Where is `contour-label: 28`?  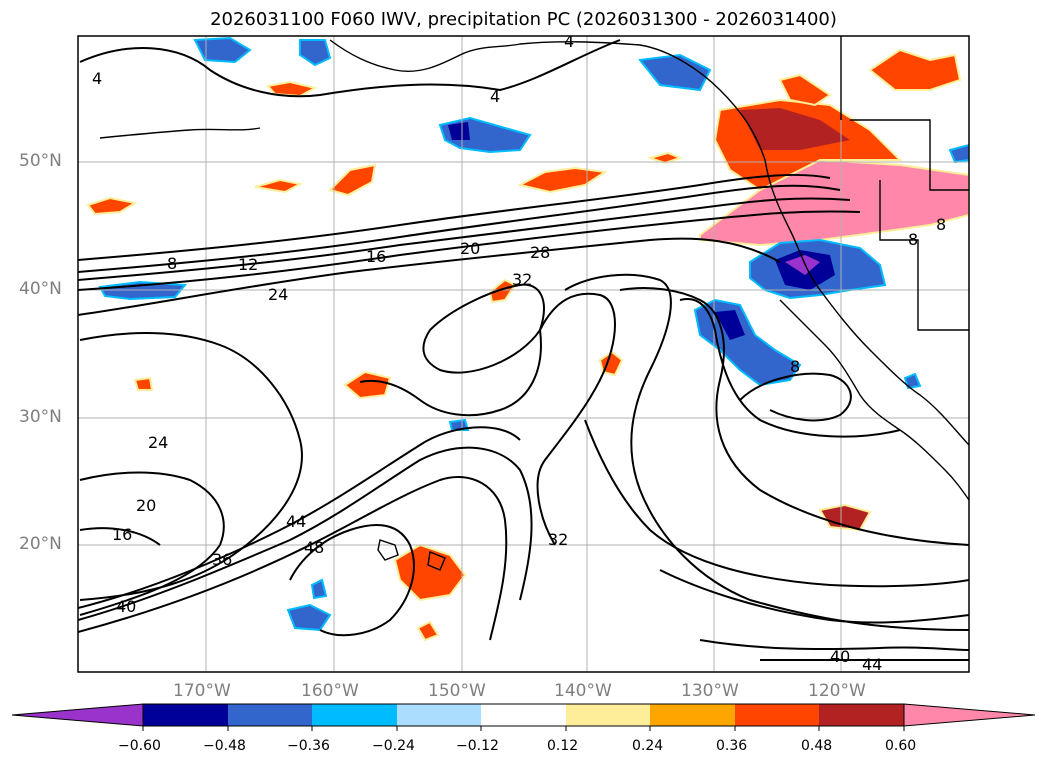
contour-label: 28 is located at coordinates (540, 252).